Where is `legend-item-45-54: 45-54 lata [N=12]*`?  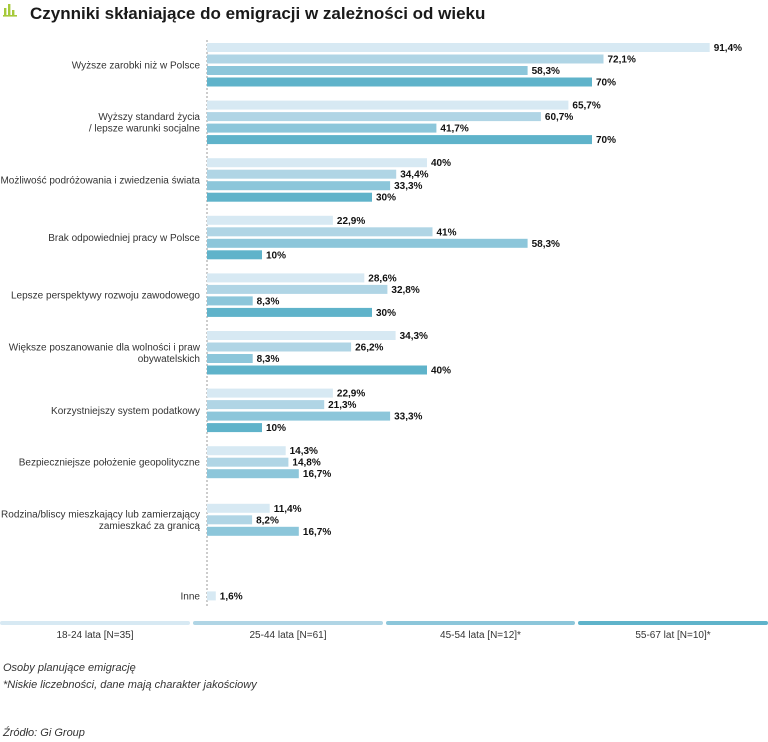
legend-item-45-54: 45-54 lata [N=12]* is located at coordinates (480, 636).